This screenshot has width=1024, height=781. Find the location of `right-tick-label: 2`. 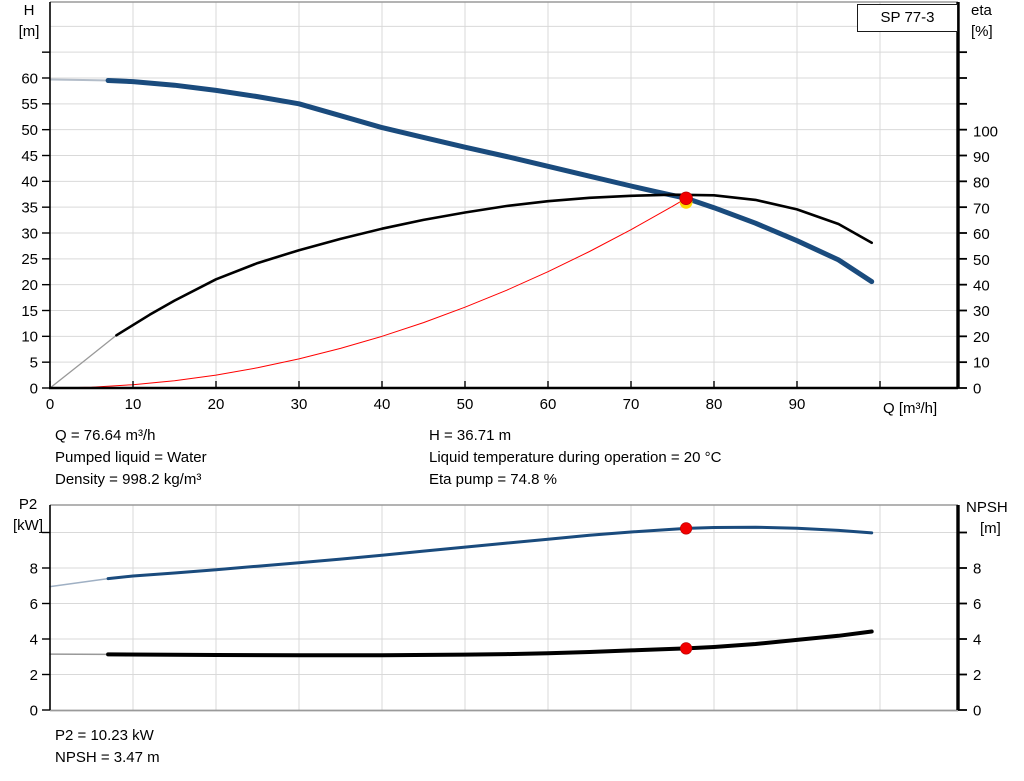

right-tick-label: 2 is located at coordinates (977, 675).